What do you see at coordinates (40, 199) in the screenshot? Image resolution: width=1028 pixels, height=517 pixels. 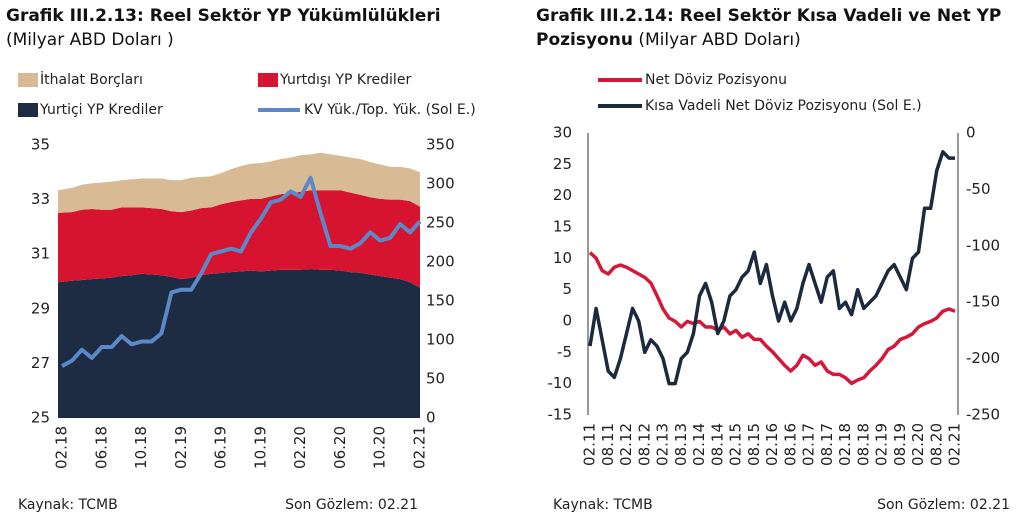 I see `y-tick-label: 33` at bounding box center [40, 199].